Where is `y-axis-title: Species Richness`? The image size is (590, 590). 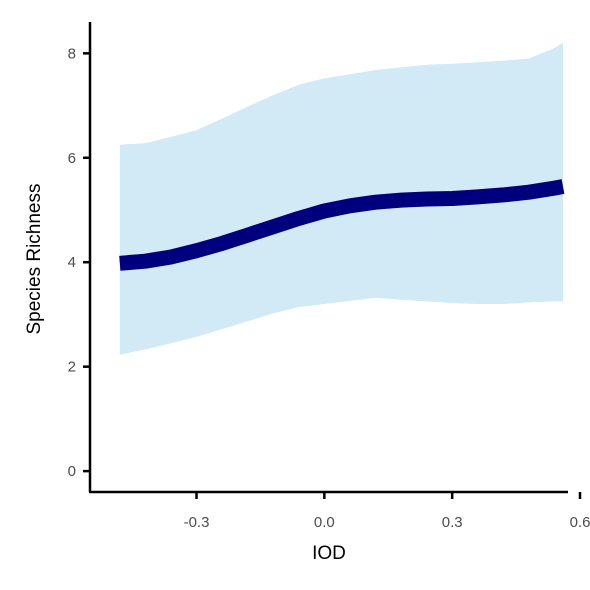 y-axis-title: Species Richness is located at coordinates (34, 258).